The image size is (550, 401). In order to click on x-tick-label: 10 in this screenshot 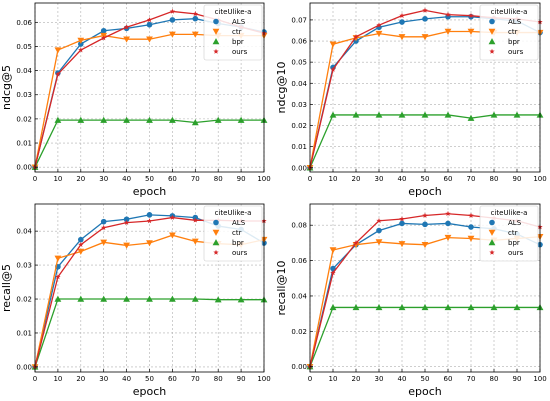, I will do `click(57, 379)`.